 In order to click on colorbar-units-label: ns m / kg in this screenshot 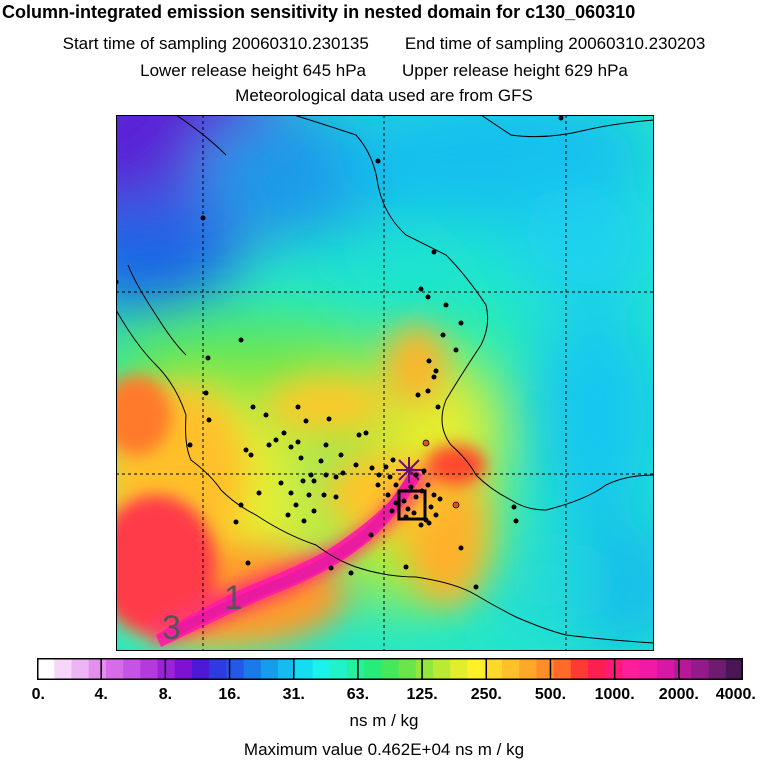, I will do `click(384, 720)`.